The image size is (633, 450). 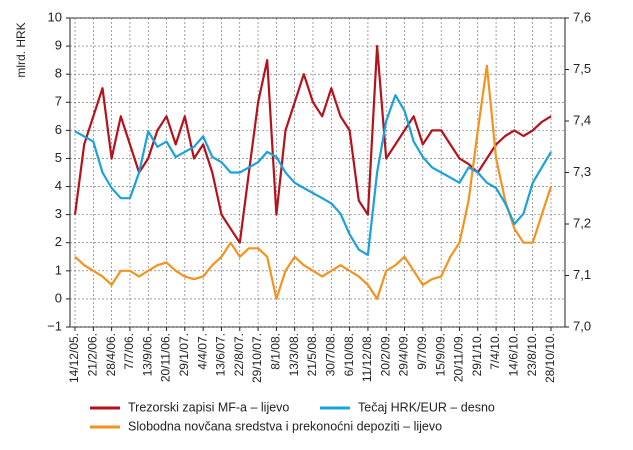 I want to click on x-tick-label: 28/4/06., so click(x=111, y=354).